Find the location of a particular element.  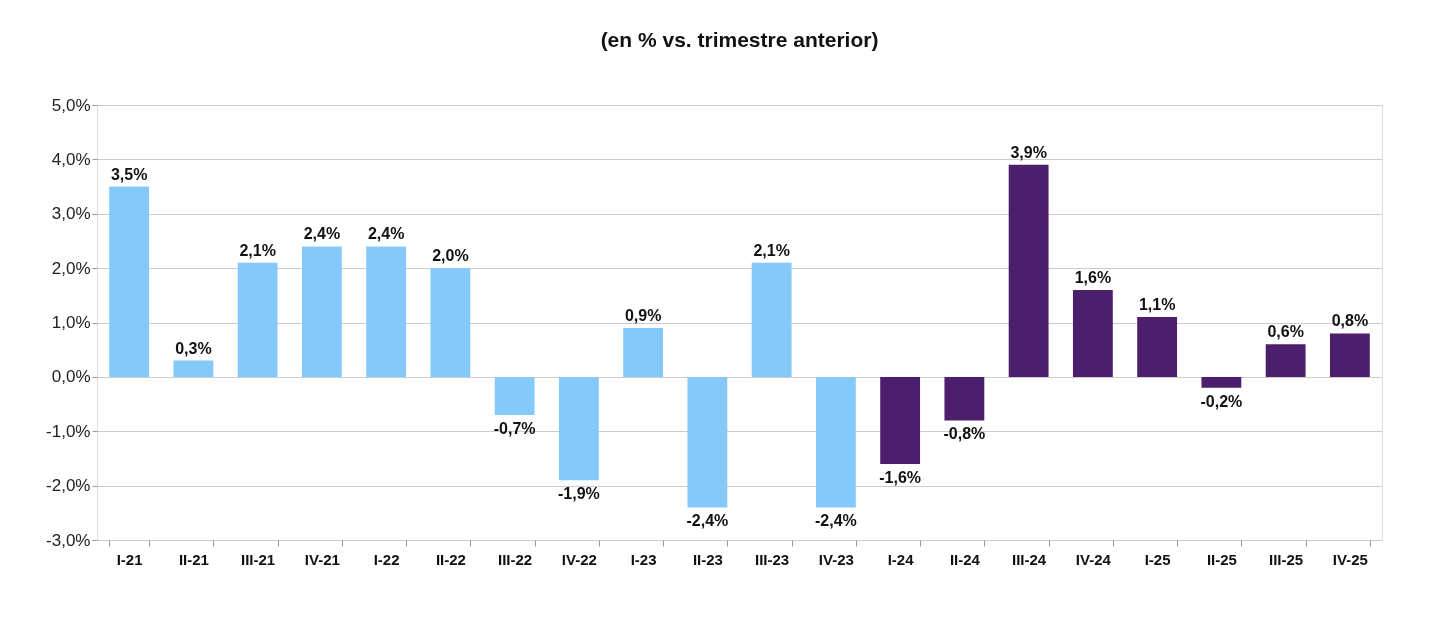

x-tick-label: IV-23 is located at coordinates (836, 559).